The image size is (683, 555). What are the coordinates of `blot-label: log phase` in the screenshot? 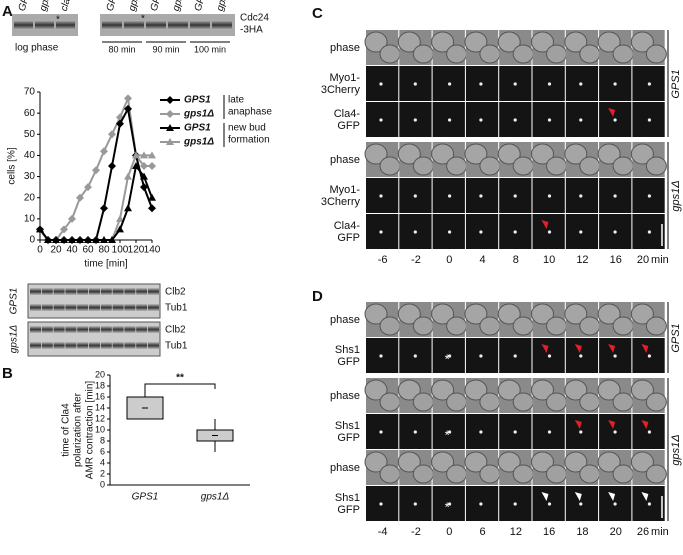 It's located at (37, 48).